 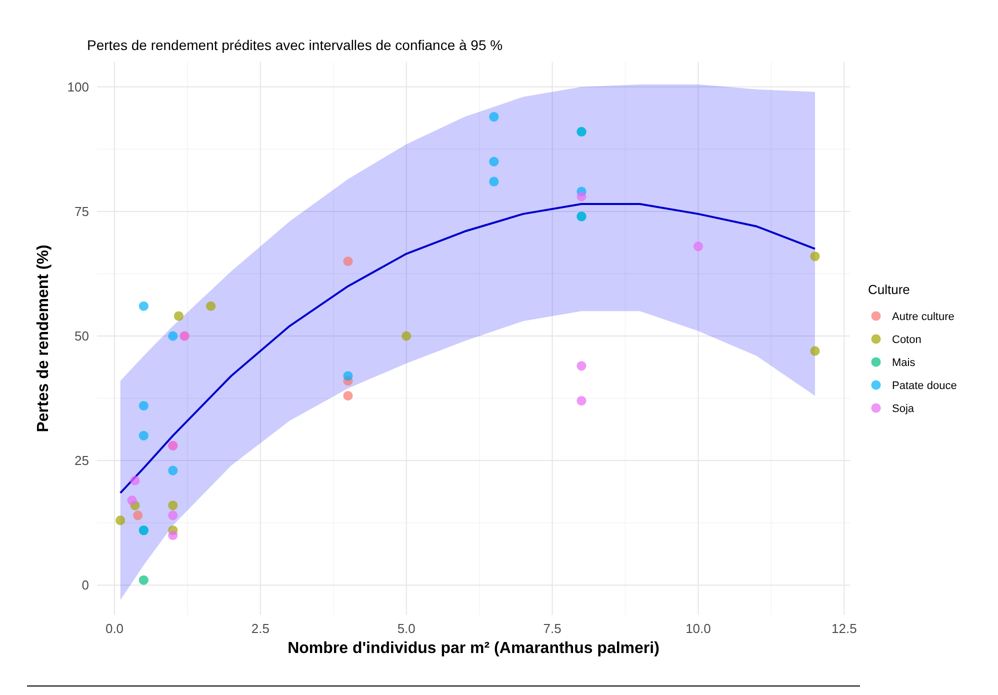 I want to click on legend-label: Patate douce, so click(x=924, y=386).